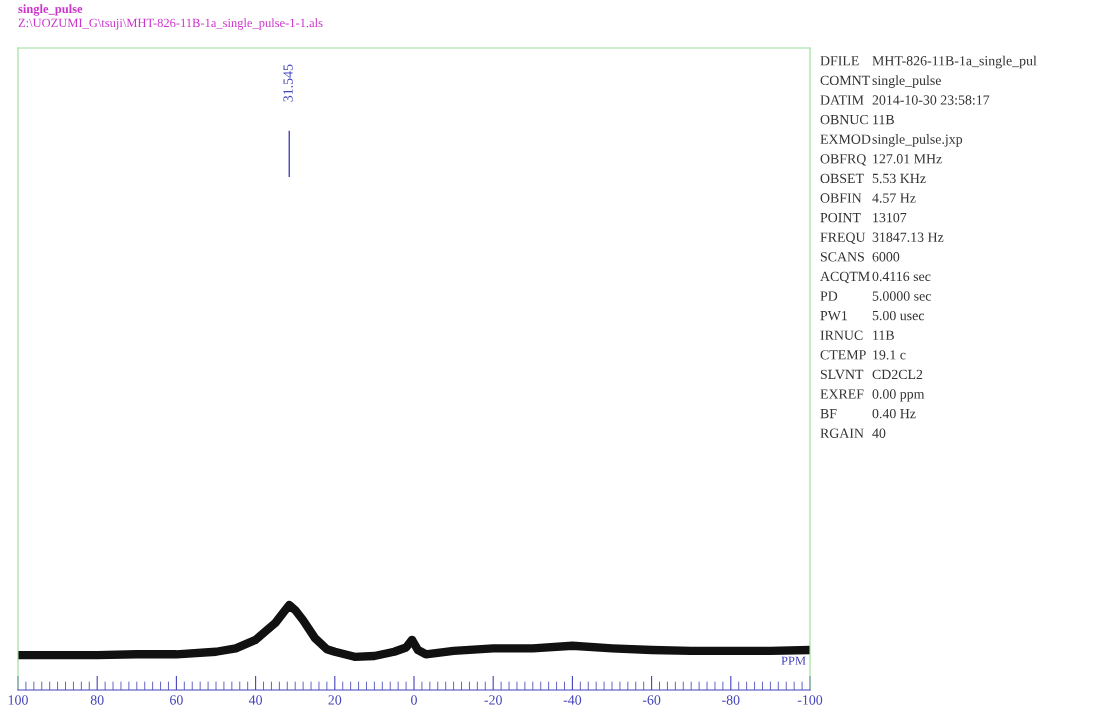 This screenshot has width=1107, height=722. Describe the element at coordinates (845, 139) in the screenshot. I see `text: EXMOD` at that location.